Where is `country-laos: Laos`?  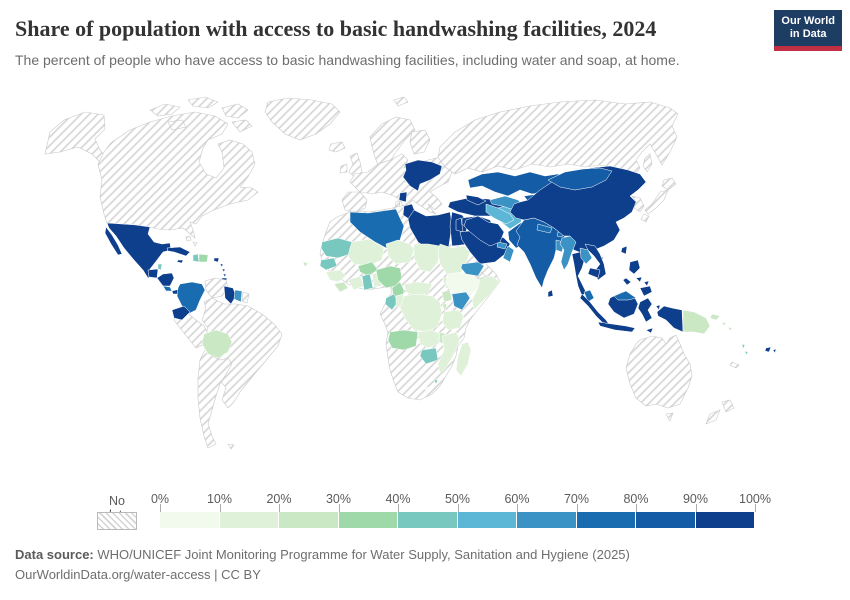 country-laos: Laos is located at coordinates (586, 256).